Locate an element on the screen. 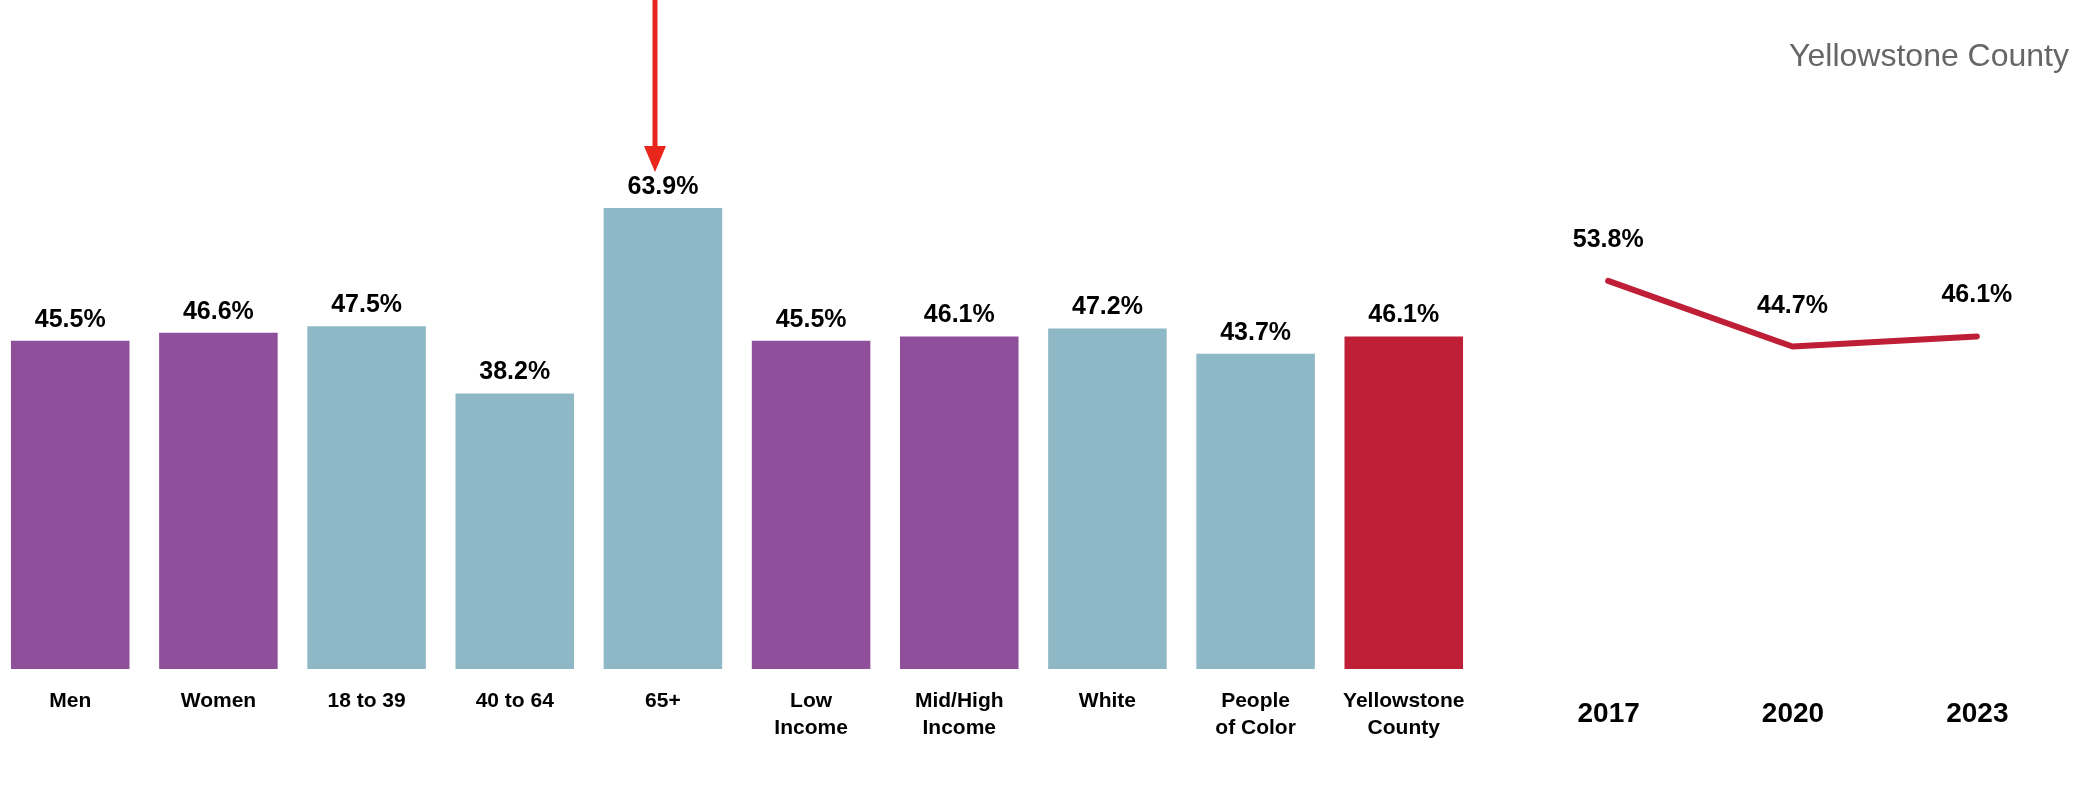 The image size is (2081, 808). x-tick-label: 2023 is located at coordinates (1977, 712).